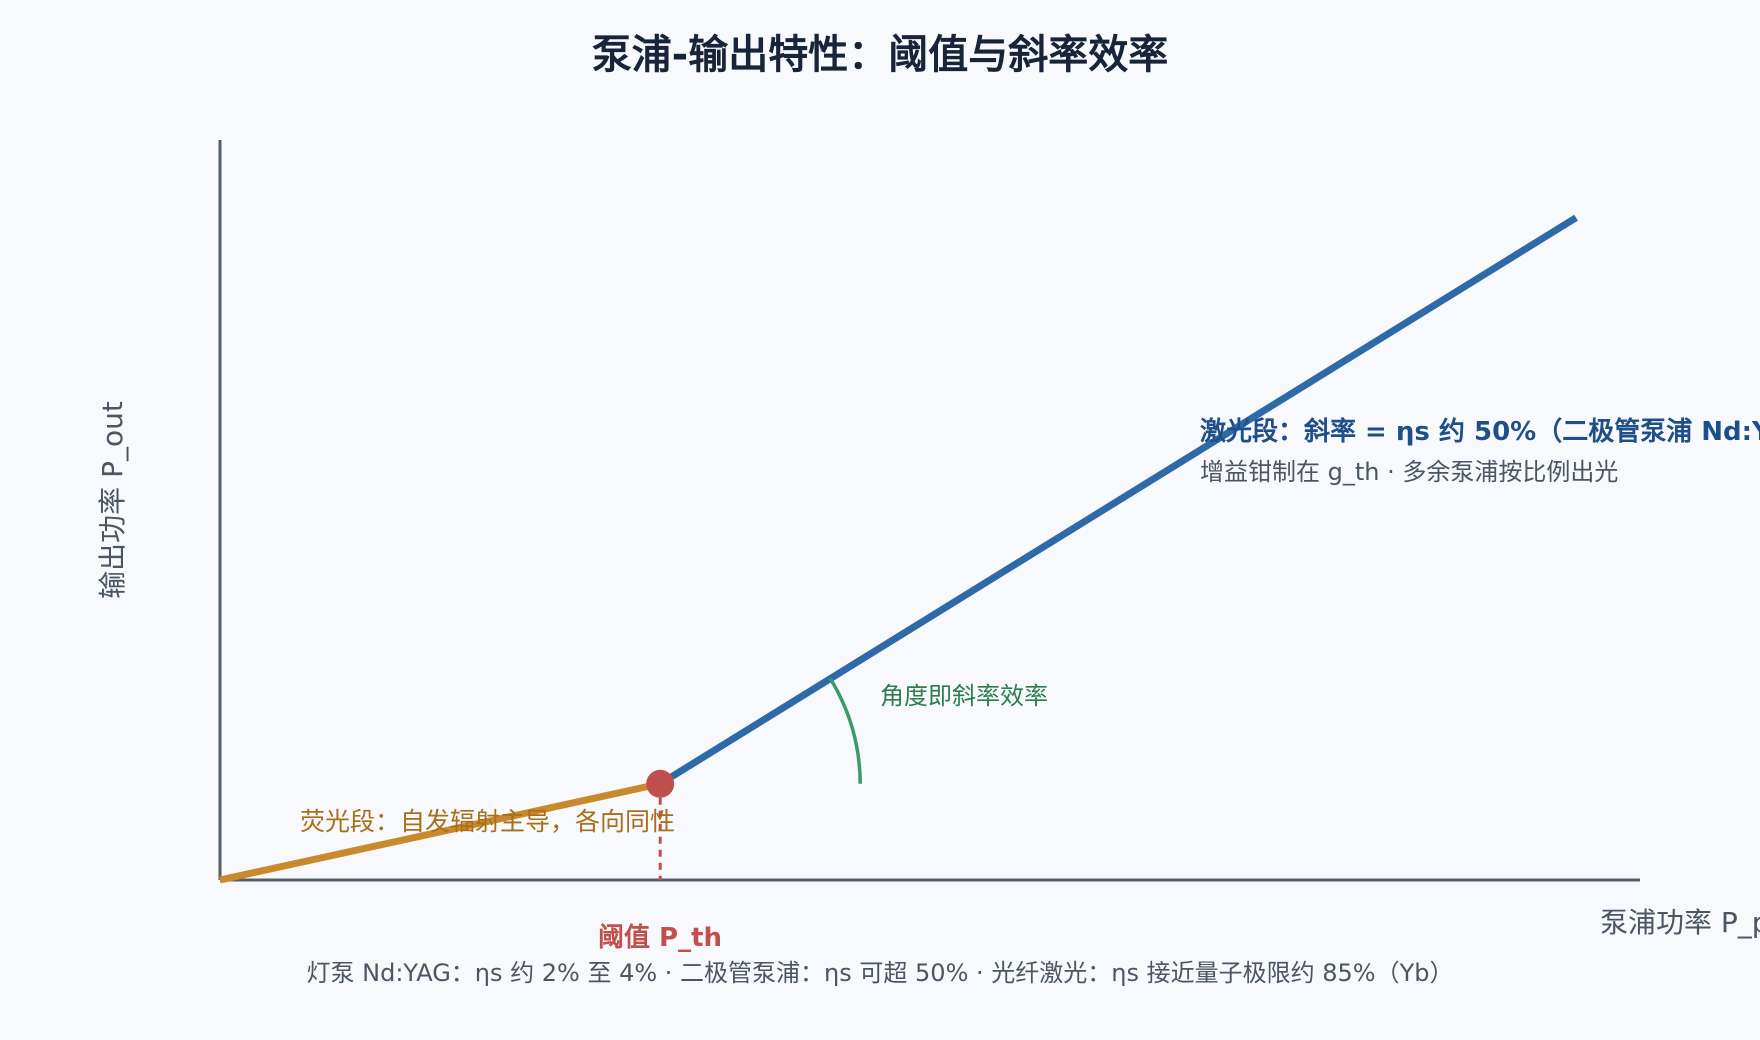 The height and width of the screenshot is (1040, 1760). What do you see at coordinates (880, 55) in the screenshot?
I see `chart-title: 泵浦-输出特性：阈值与斜率效率` at bounding box center [880, 55].